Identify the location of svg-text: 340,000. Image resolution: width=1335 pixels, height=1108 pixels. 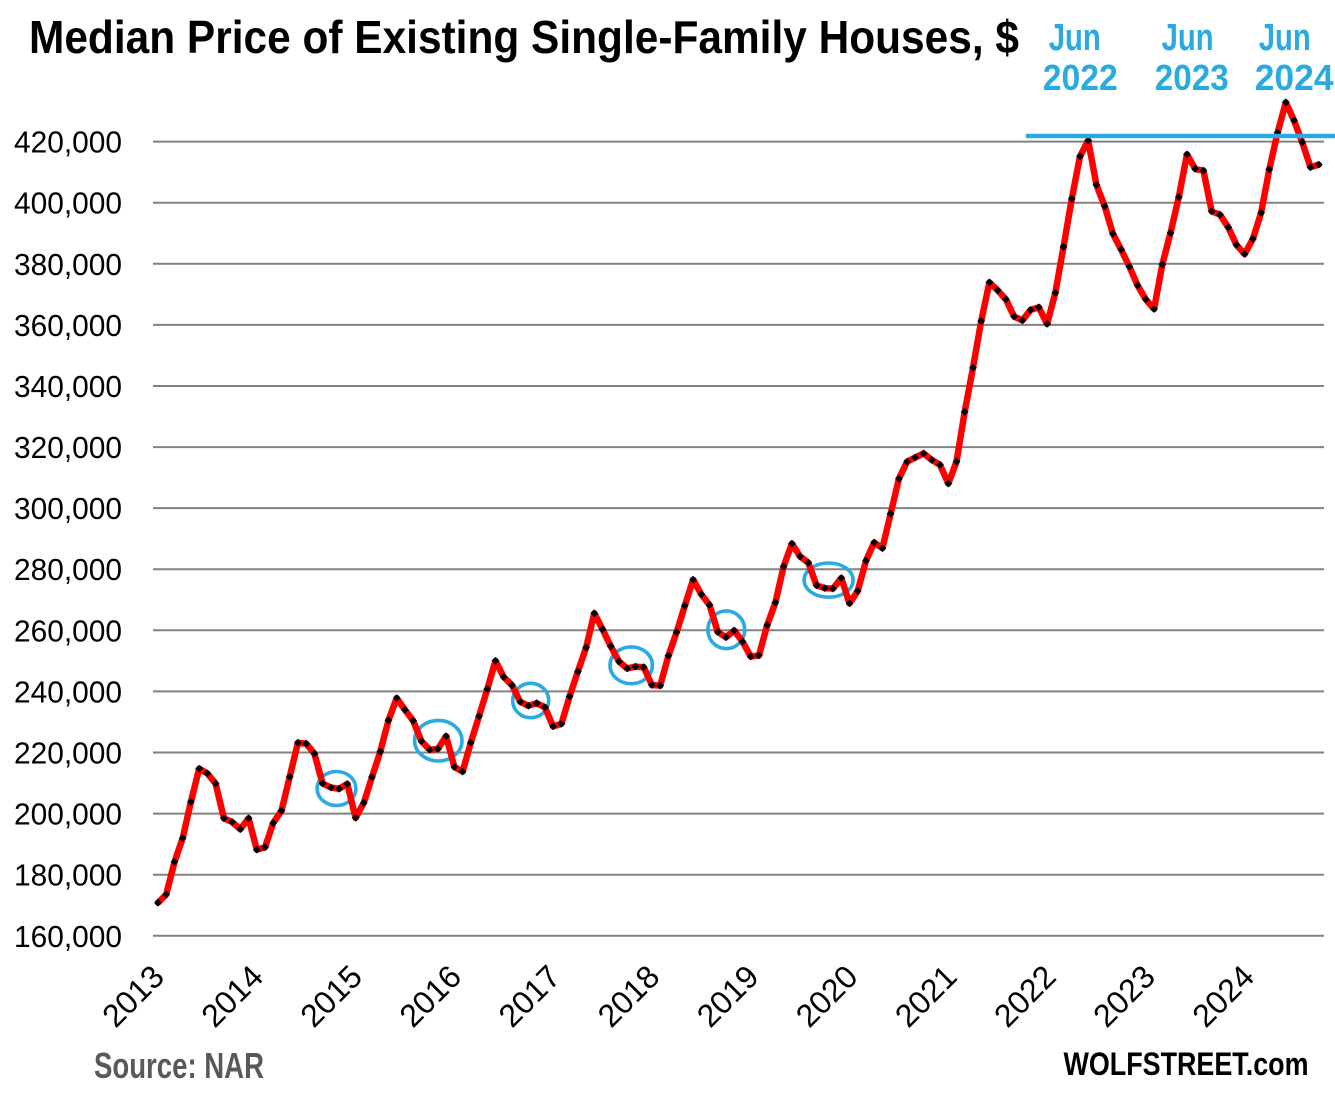
(68, 386).